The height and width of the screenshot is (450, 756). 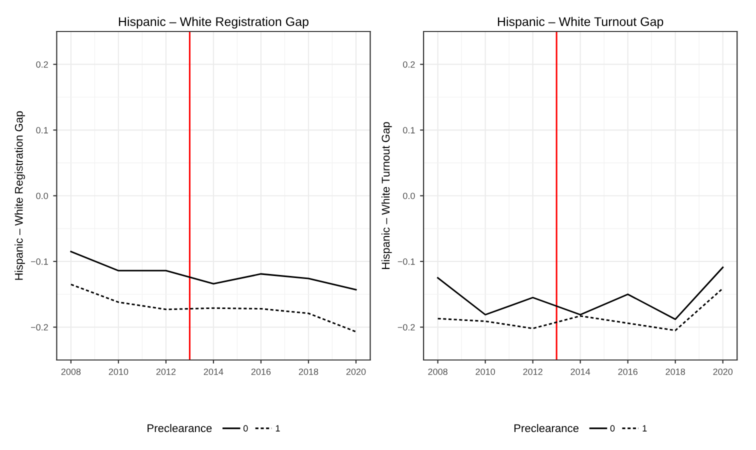 I want to click on y-axis-title: Hispanic – White Turnout Gap, so click(x=386, y=195).